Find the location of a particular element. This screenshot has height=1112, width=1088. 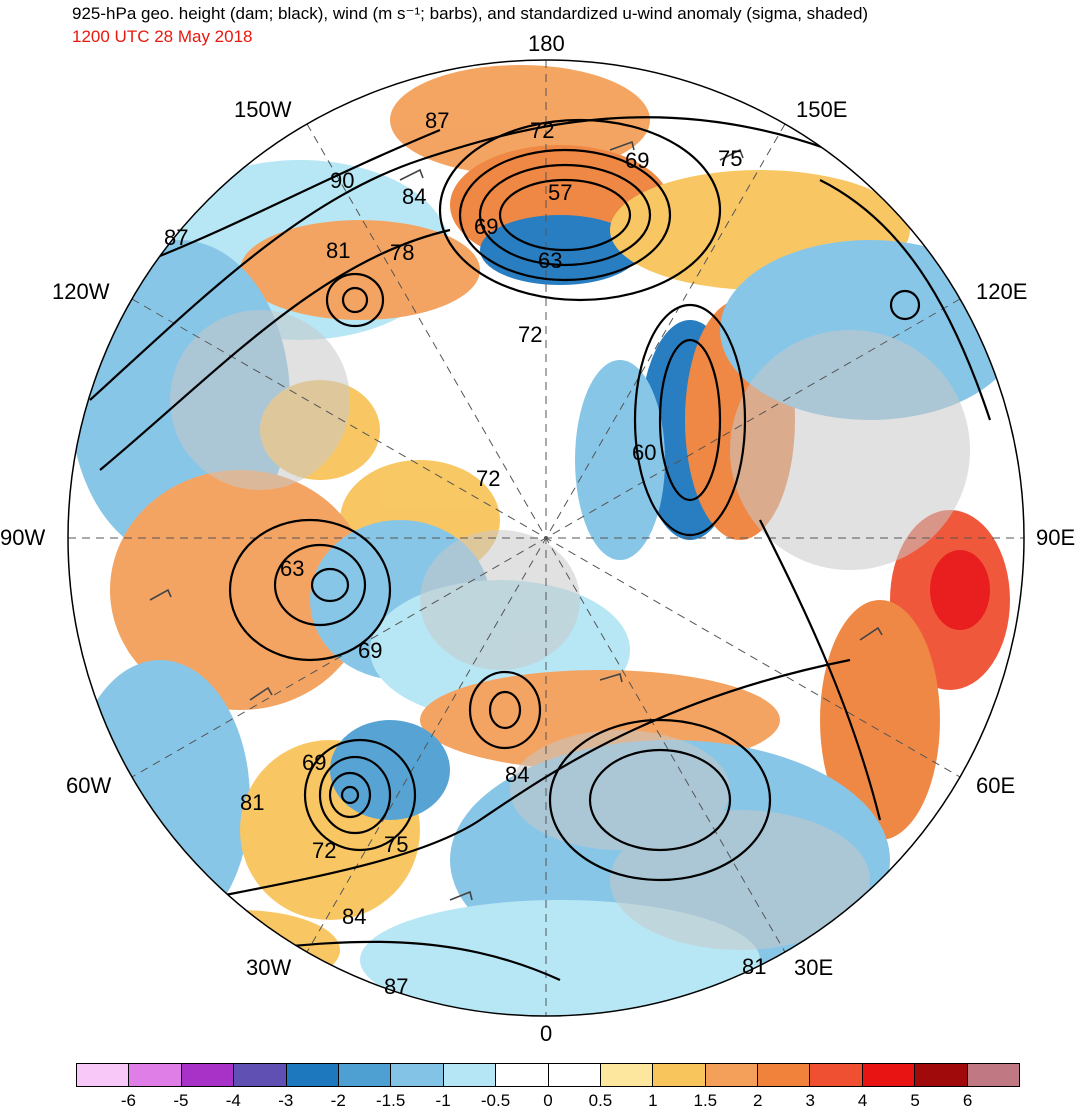

colorbar-tick-label: 0 is located at coordinates (548, 1100).